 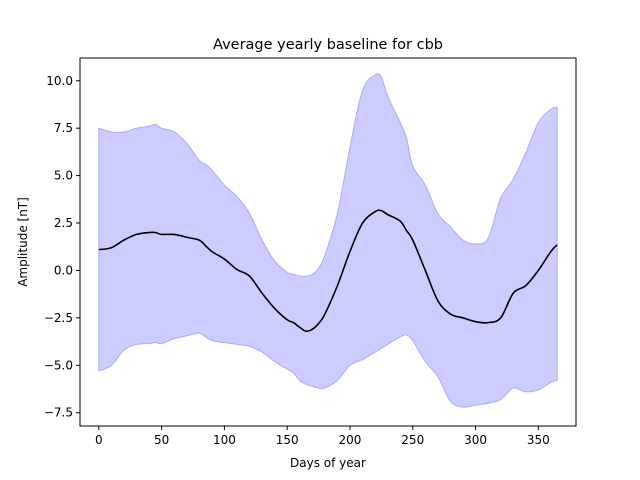 What do you see at coordinates (328, 45) in the screenshot?
I see `chart-title: Average yearly baseline for cbb` at bounding box center [328, 45].